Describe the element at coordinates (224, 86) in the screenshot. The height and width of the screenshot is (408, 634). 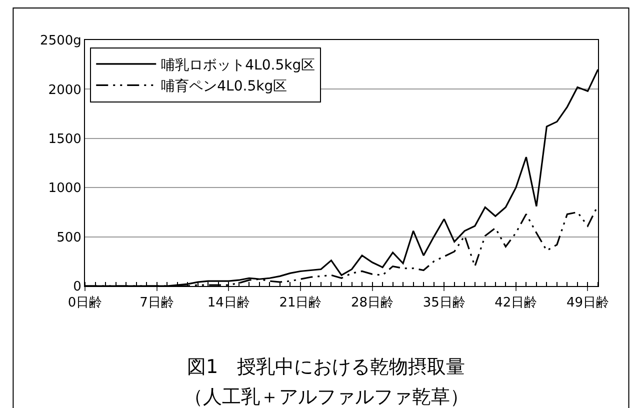
I see `legend-label: 哺育ペン4L0.5kg区` at that location.